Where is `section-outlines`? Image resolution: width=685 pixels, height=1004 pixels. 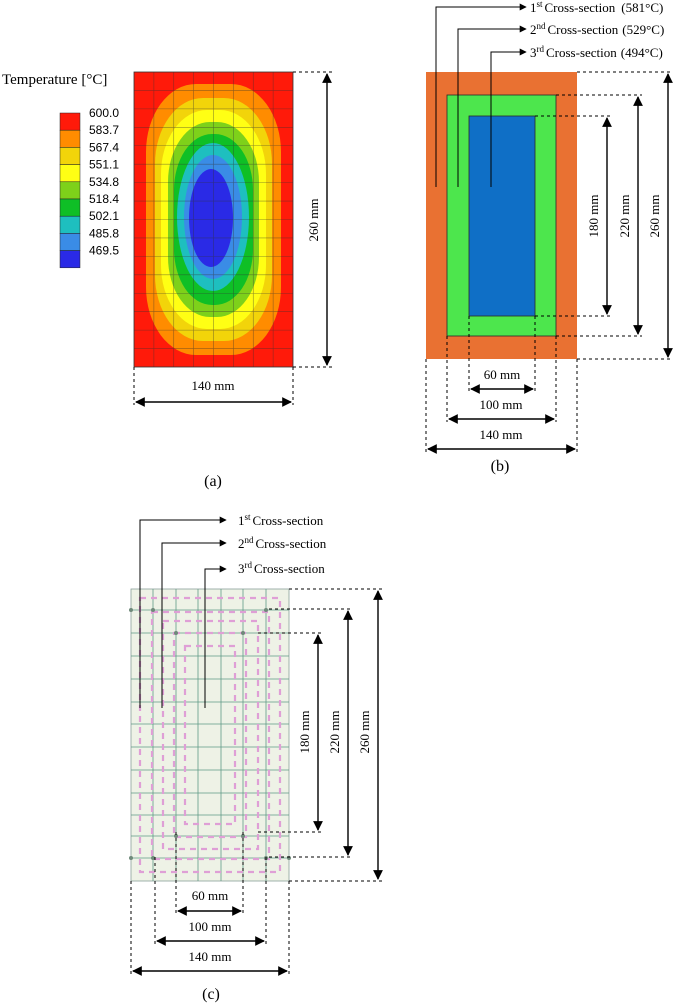
section-outlines is located at coordinates (210, 735).